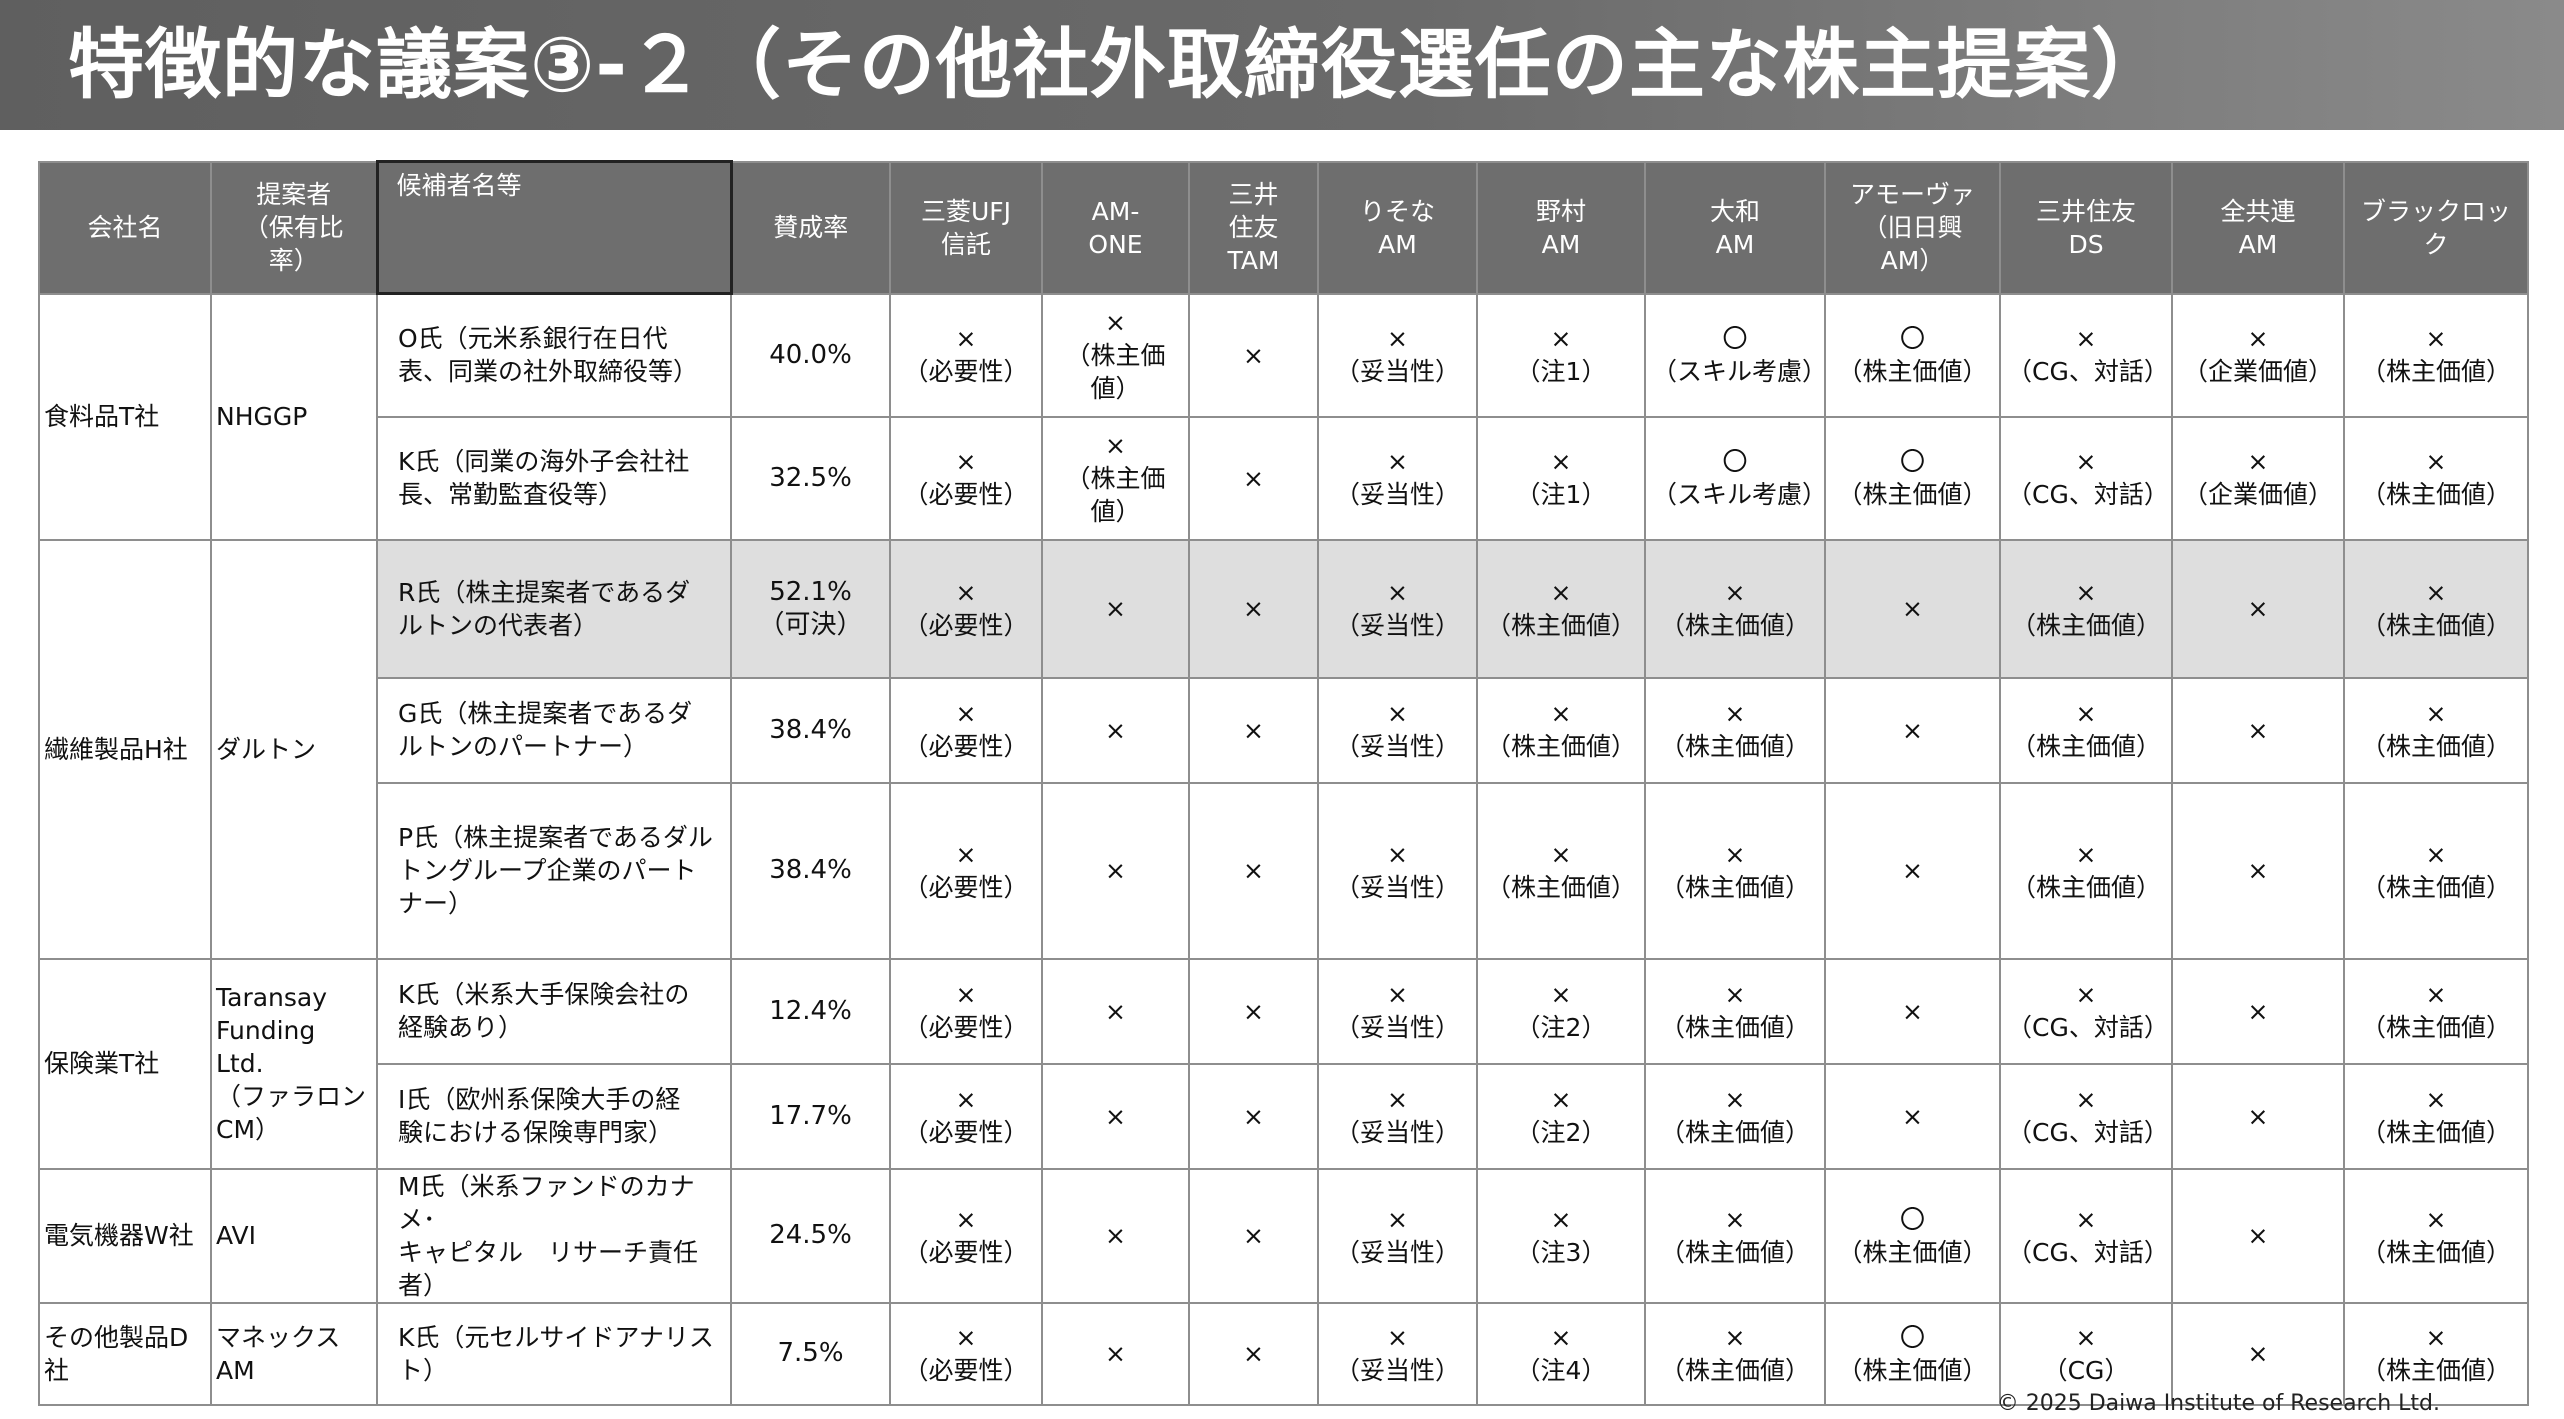 This screenshot has width=2564, height=1419. What do you see at coordinates (2086, 355) in the screenshot?
I see `vote-cell: × （CG、対話）` at bounding box center [2086, 355].